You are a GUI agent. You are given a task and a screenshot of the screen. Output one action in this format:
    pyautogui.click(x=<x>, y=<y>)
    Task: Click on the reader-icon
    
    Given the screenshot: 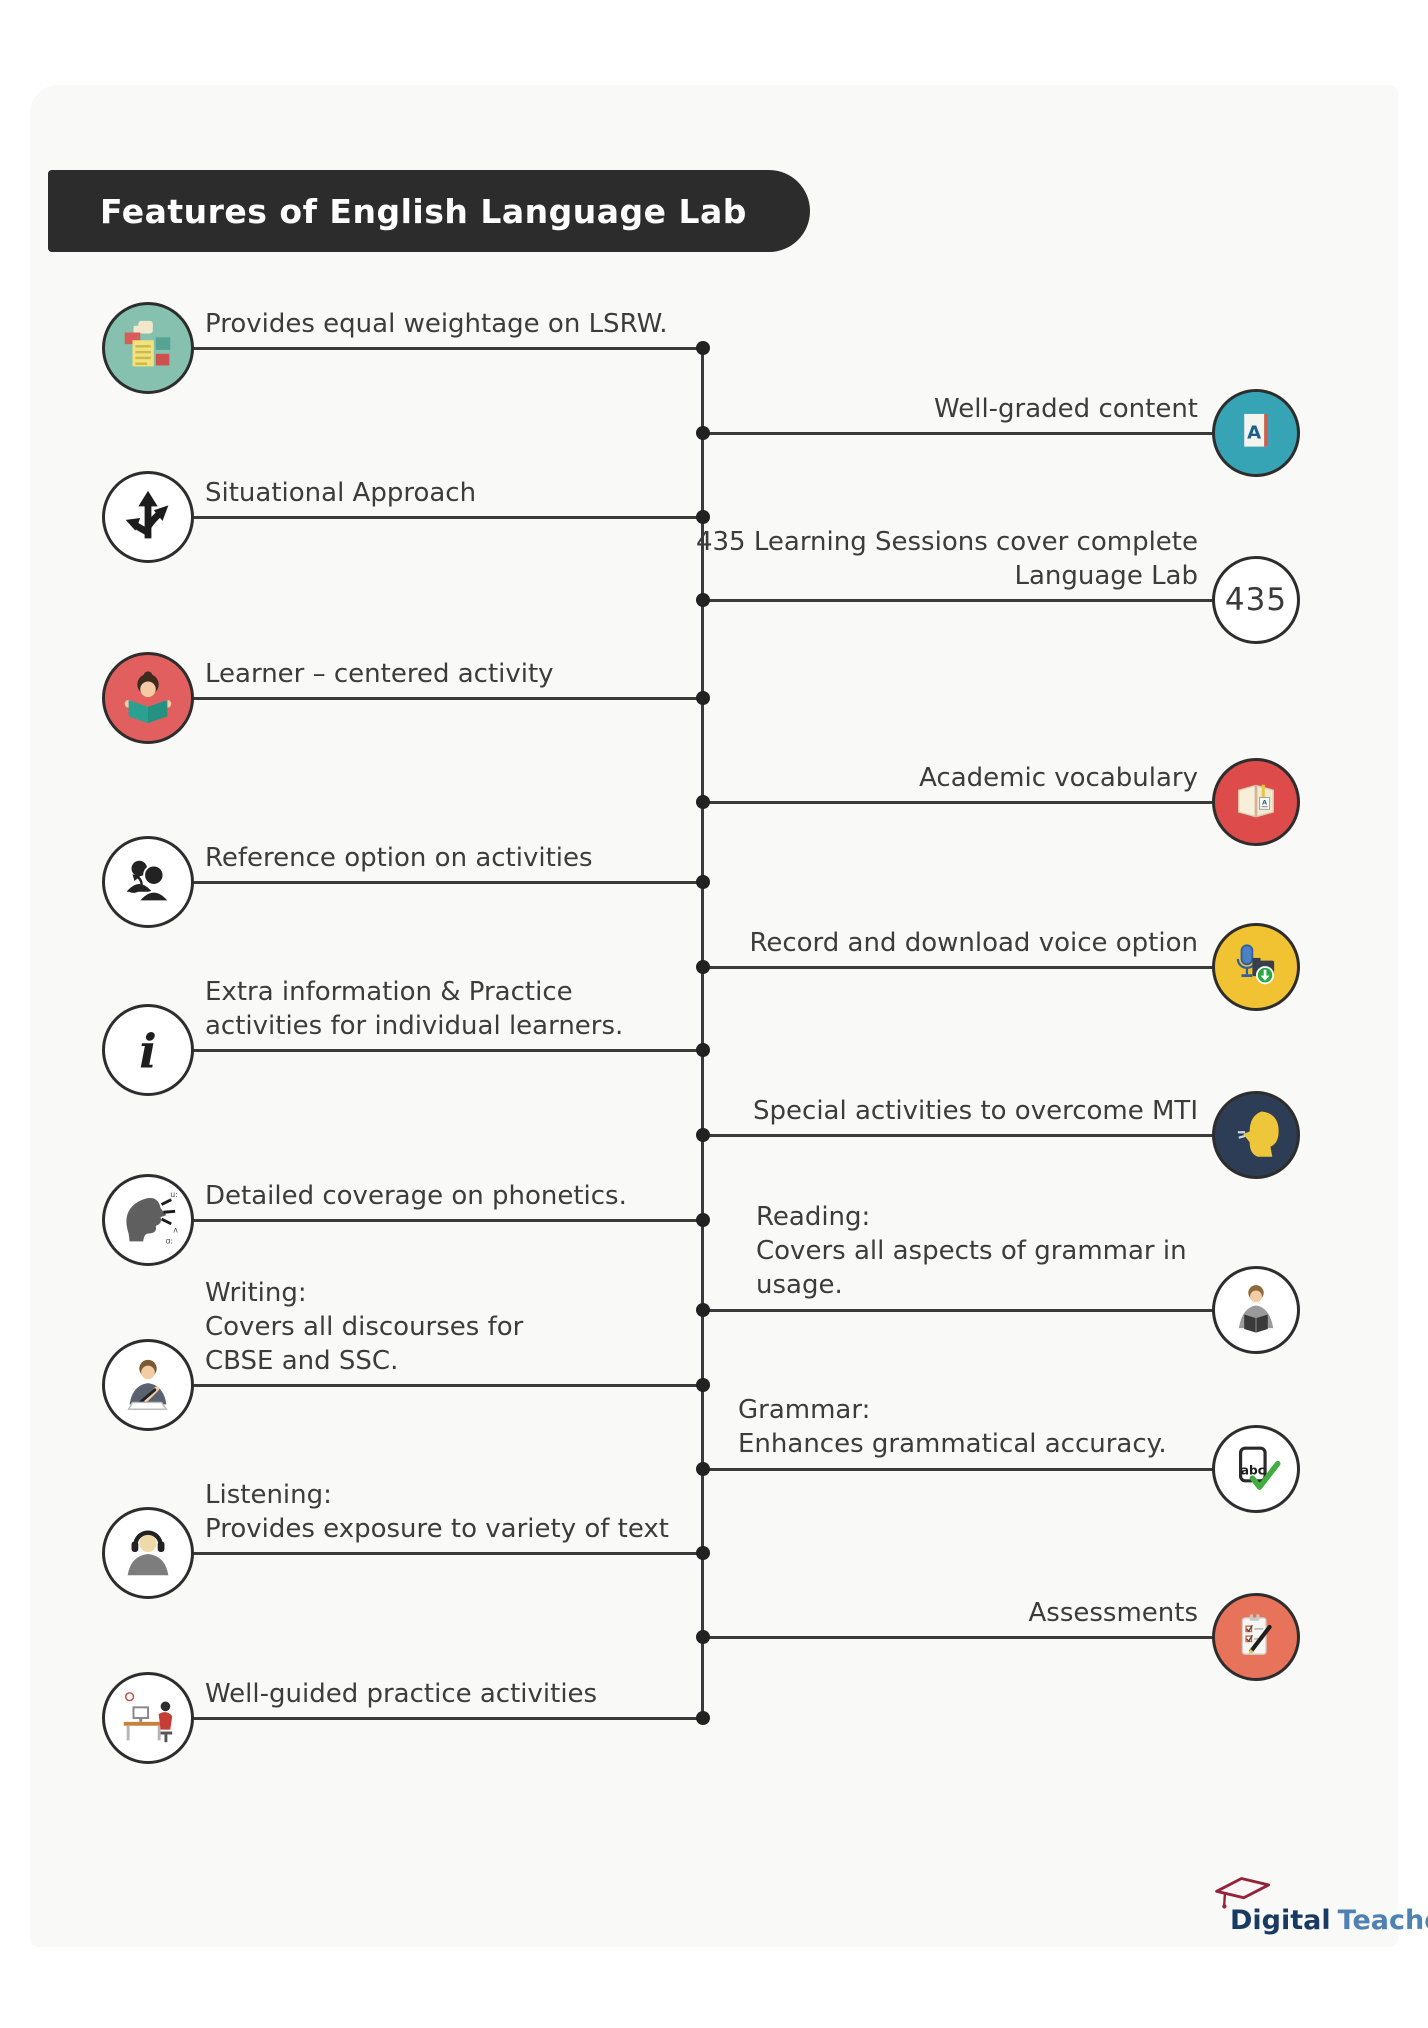 What is the action you would take?
    pyautogui.click(x=148, y=698)
    